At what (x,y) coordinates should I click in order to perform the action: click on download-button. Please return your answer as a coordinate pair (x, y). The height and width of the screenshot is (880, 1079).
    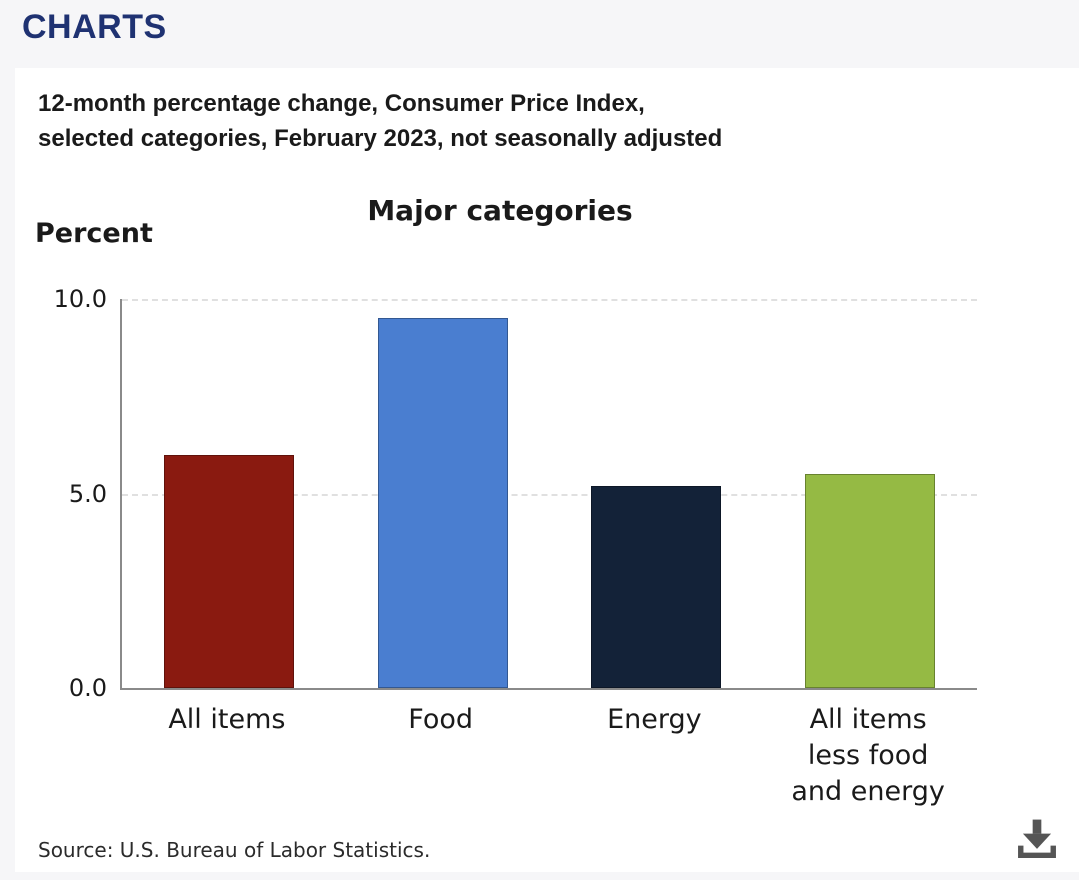
    Looking at the image, I should click on (1037, 839).